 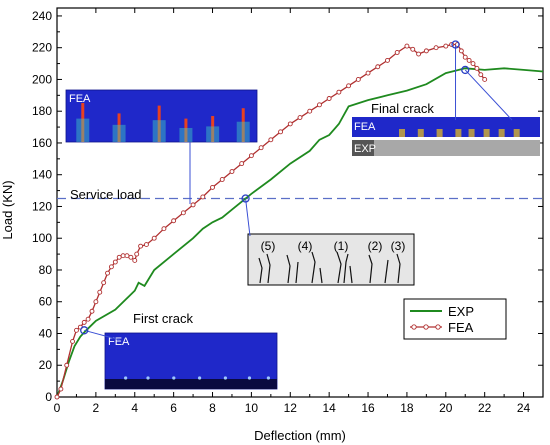 I want to click on final-marker-exp, so click(x=465, y=70).